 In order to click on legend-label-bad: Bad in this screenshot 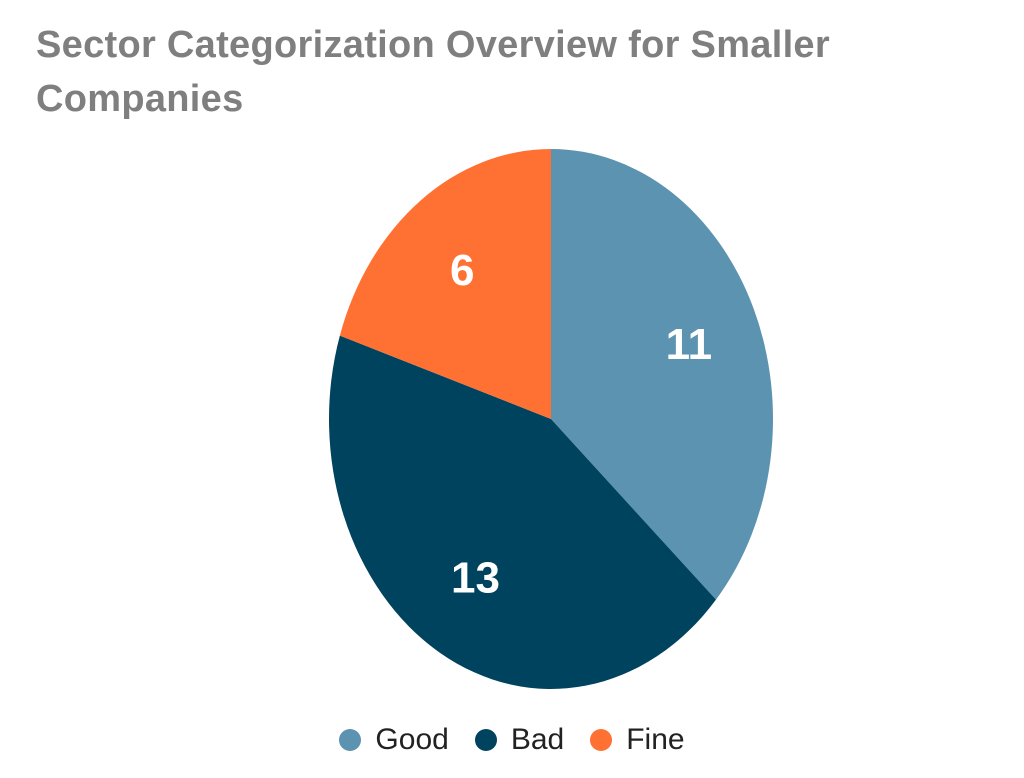, I will do `click(537, 739)`.